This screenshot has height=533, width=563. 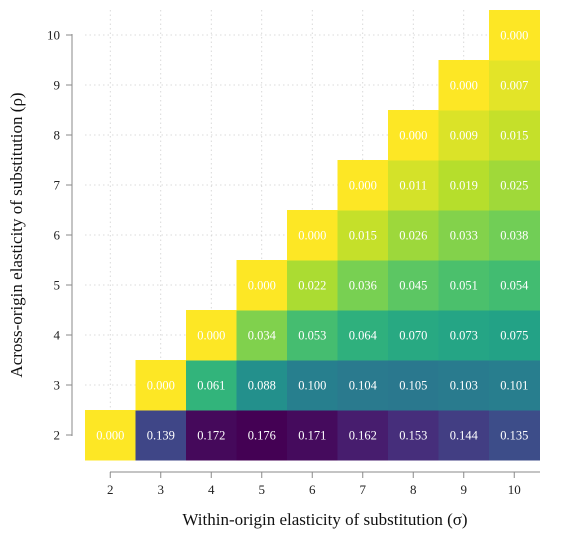 I want to click on cell-value-label: 0.075, so click(x=514, y=336).